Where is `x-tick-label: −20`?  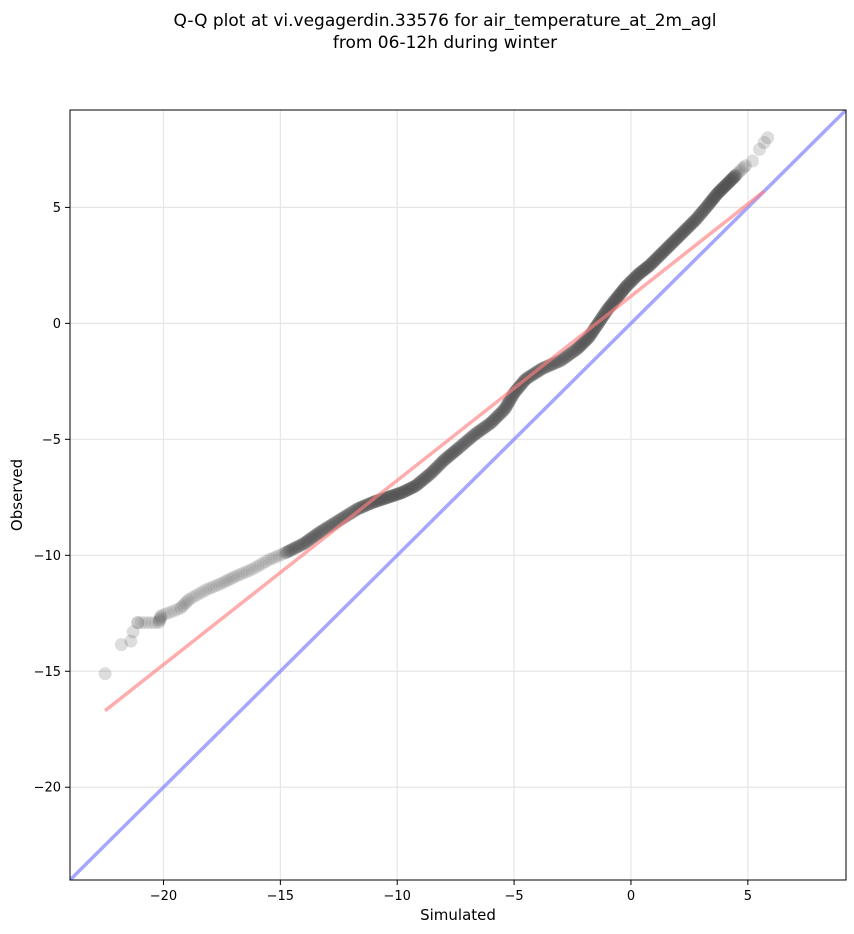 x-tick-label: −20 is located at coordinates (163, 896).